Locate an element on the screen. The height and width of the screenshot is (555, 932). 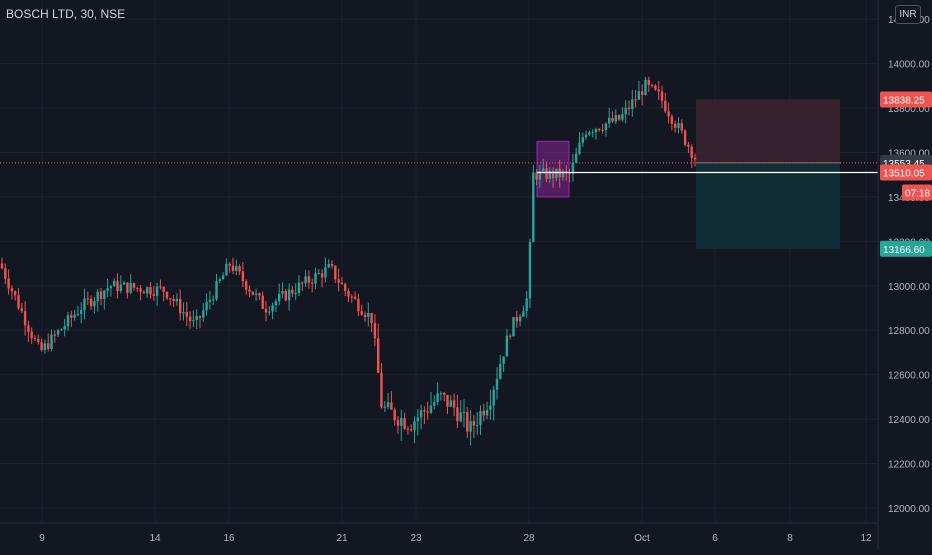
x-tick-label: 16 is located at coordinates (229, 538).